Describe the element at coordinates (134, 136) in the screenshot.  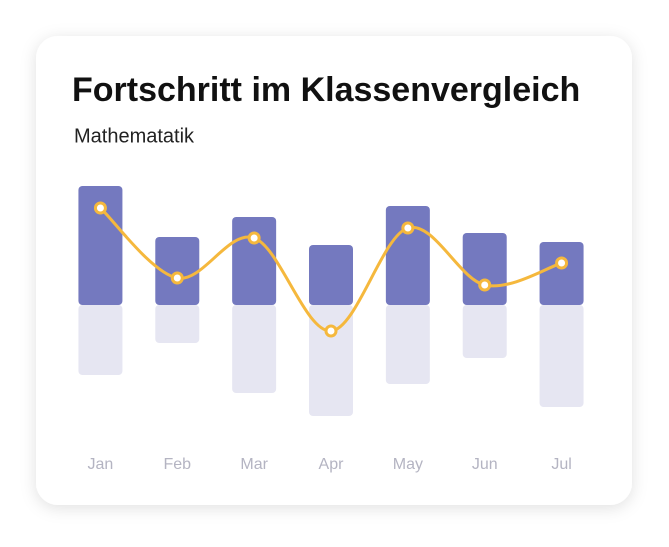
I see `chart-subtitle: Mathematatik` at that location.